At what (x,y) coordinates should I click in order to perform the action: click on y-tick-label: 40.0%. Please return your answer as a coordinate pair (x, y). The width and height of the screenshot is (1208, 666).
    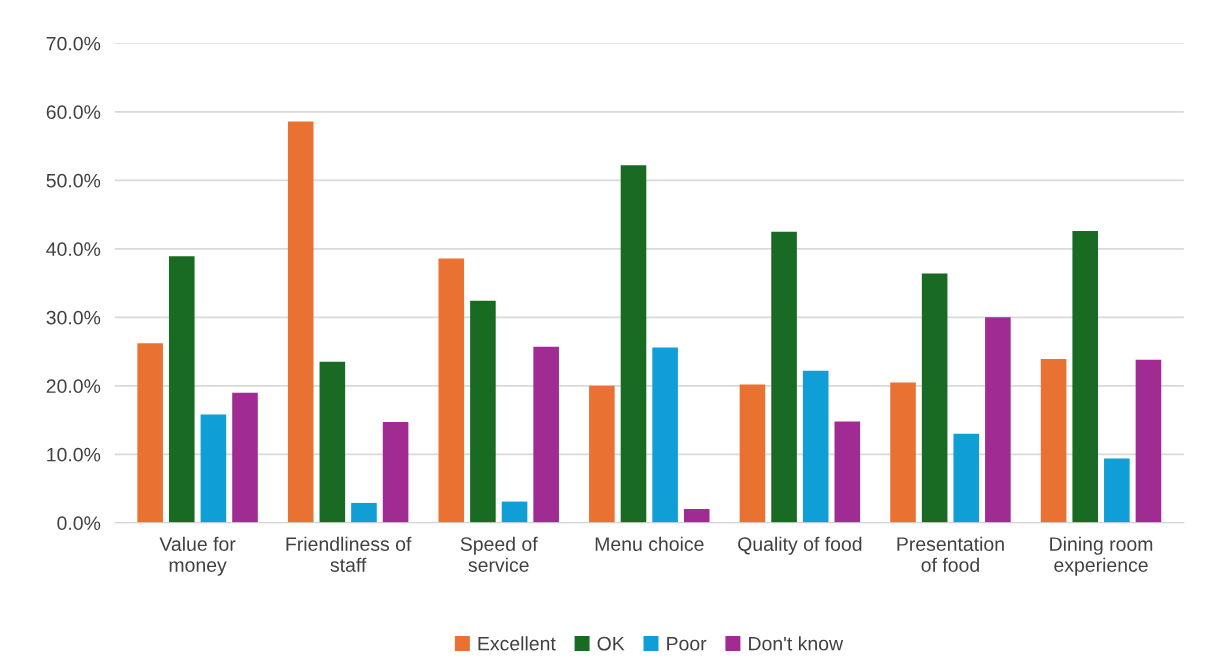
    Looking at the image, I should click on (73, 249).